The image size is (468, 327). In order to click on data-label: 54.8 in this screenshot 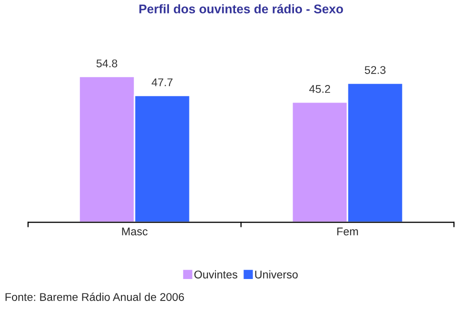, I will do `click(107, 63)`.